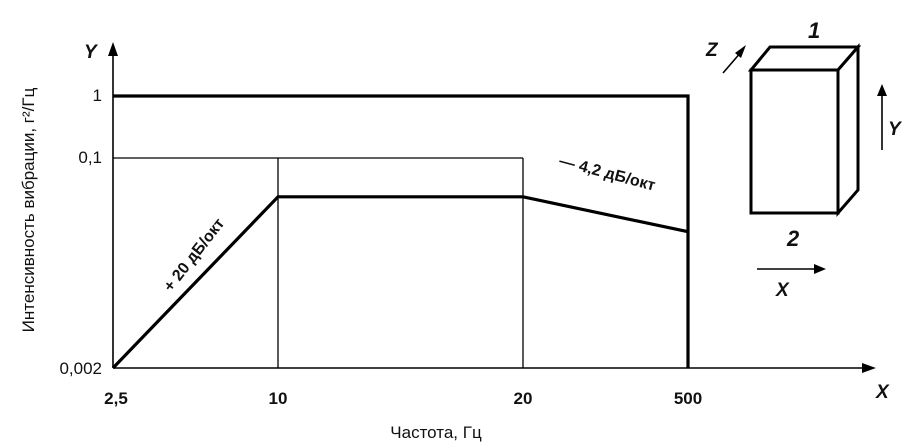 The height and width of the screenshot is (446, 907). What do you see at coordinates (895, 129) in the screenshot?
I see `y-direction-label: Y` at bounding box center [895, 129].